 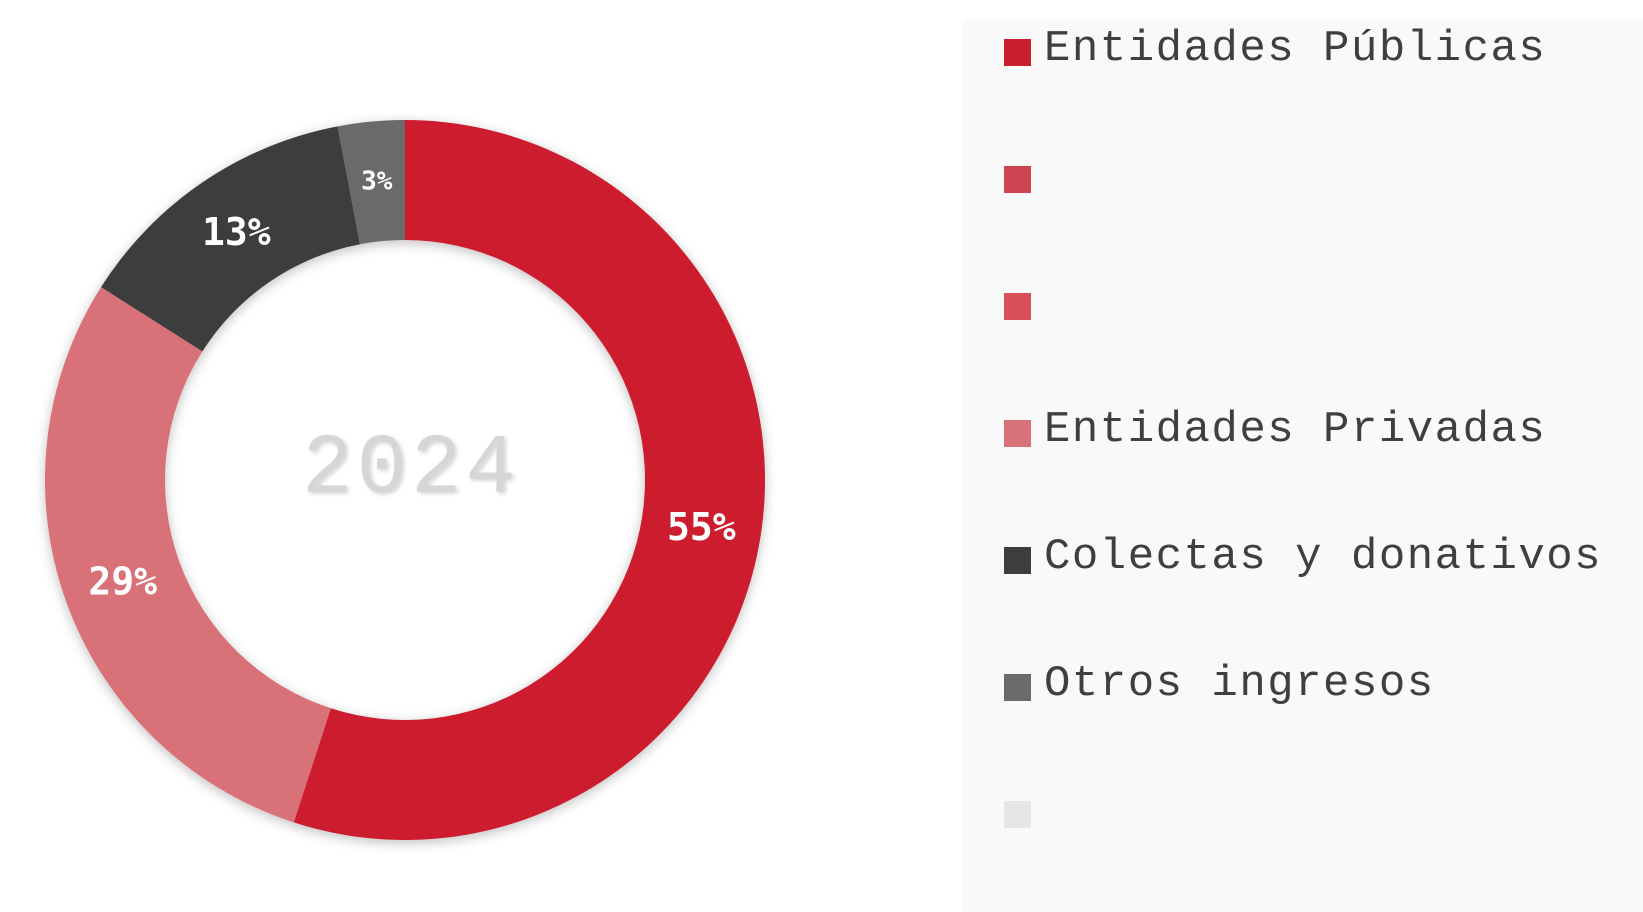 I want to click on legend-label: Otros ingresos, so click(x=1239, y=684).